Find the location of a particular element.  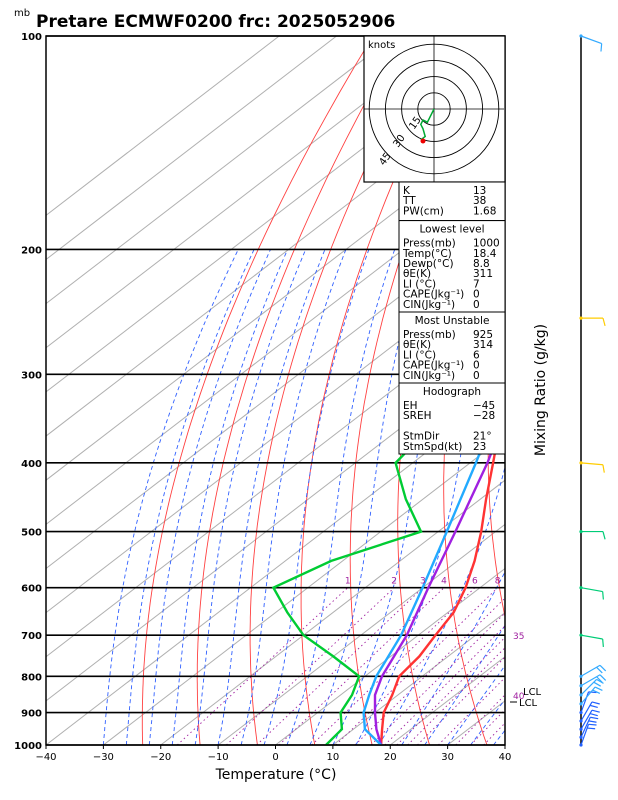

hodograph-unit: knots is located at coordinates (381, 45).